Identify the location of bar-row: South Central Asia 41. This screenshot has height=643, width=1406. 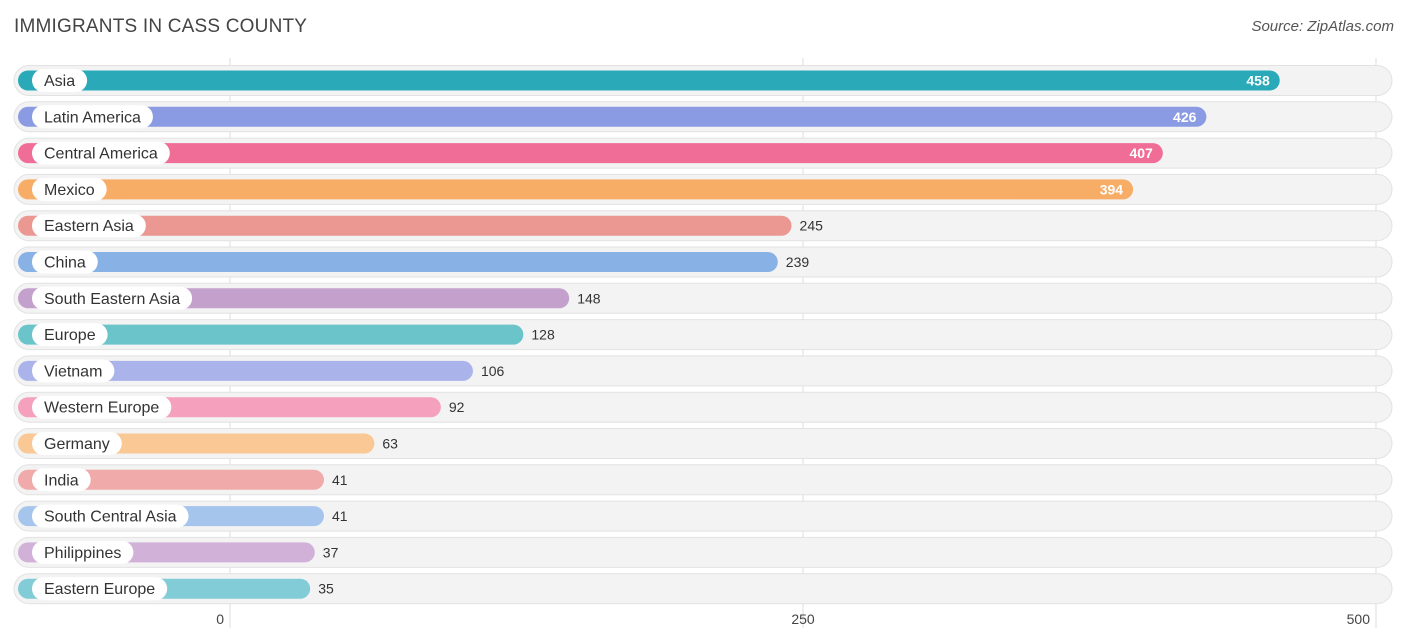
(703, 516).